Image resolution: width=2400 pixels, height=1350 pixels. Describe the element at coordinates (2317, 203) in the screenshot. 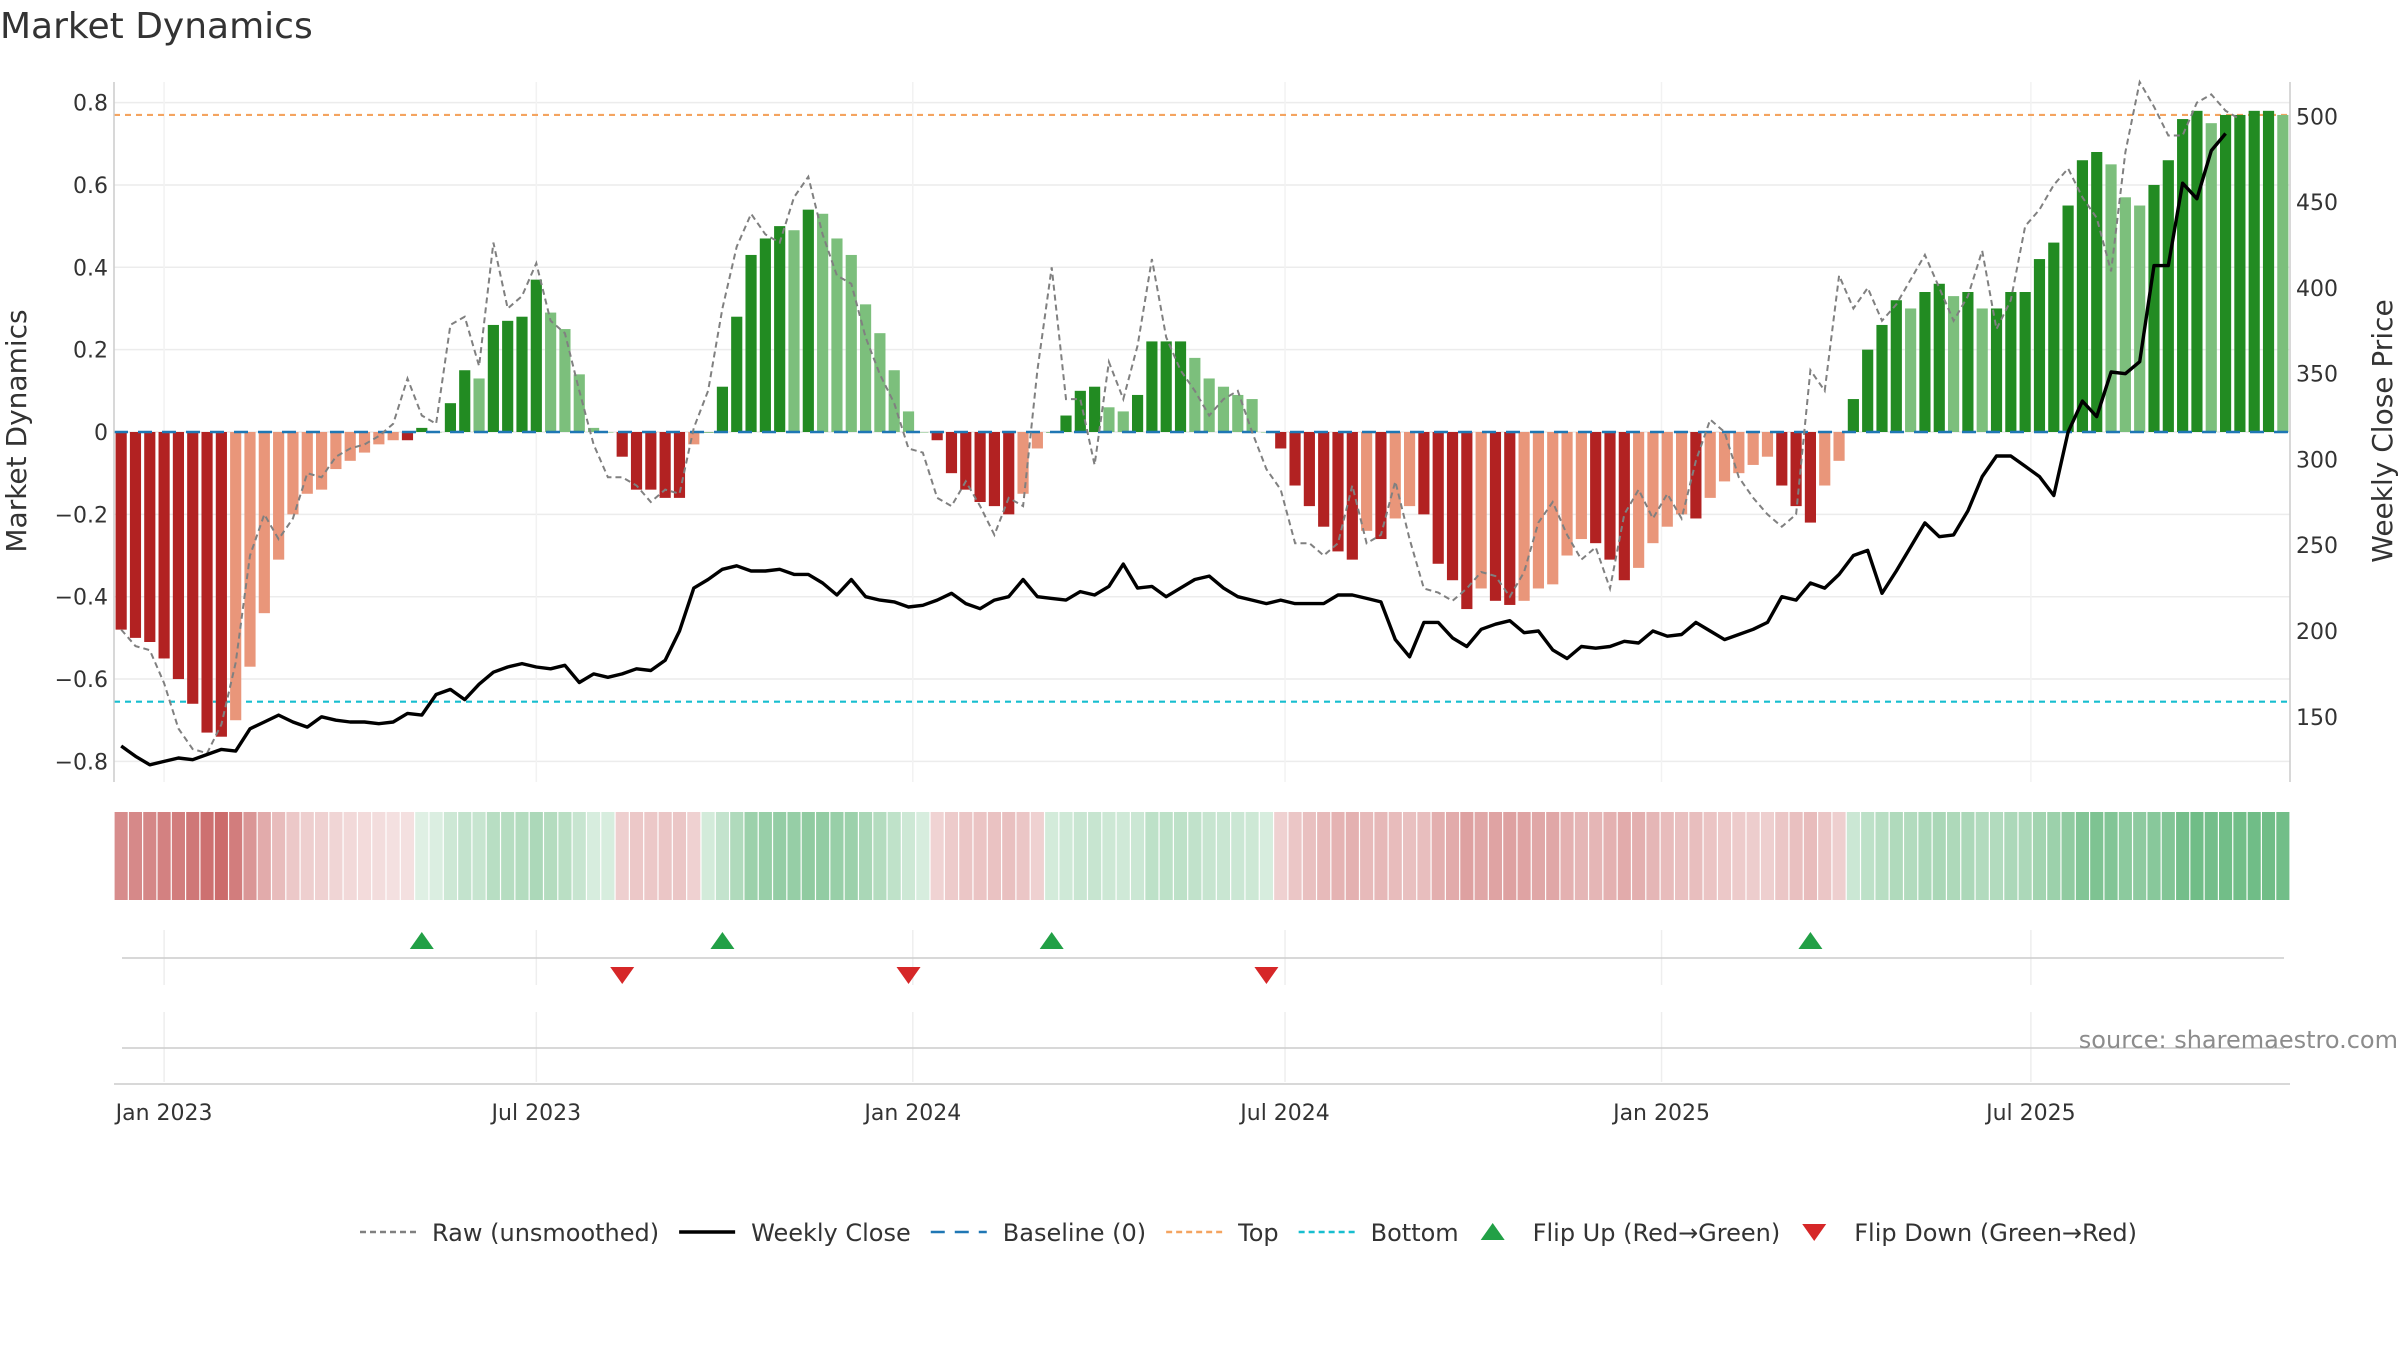

I see `right-tick-label: 450` at that location.